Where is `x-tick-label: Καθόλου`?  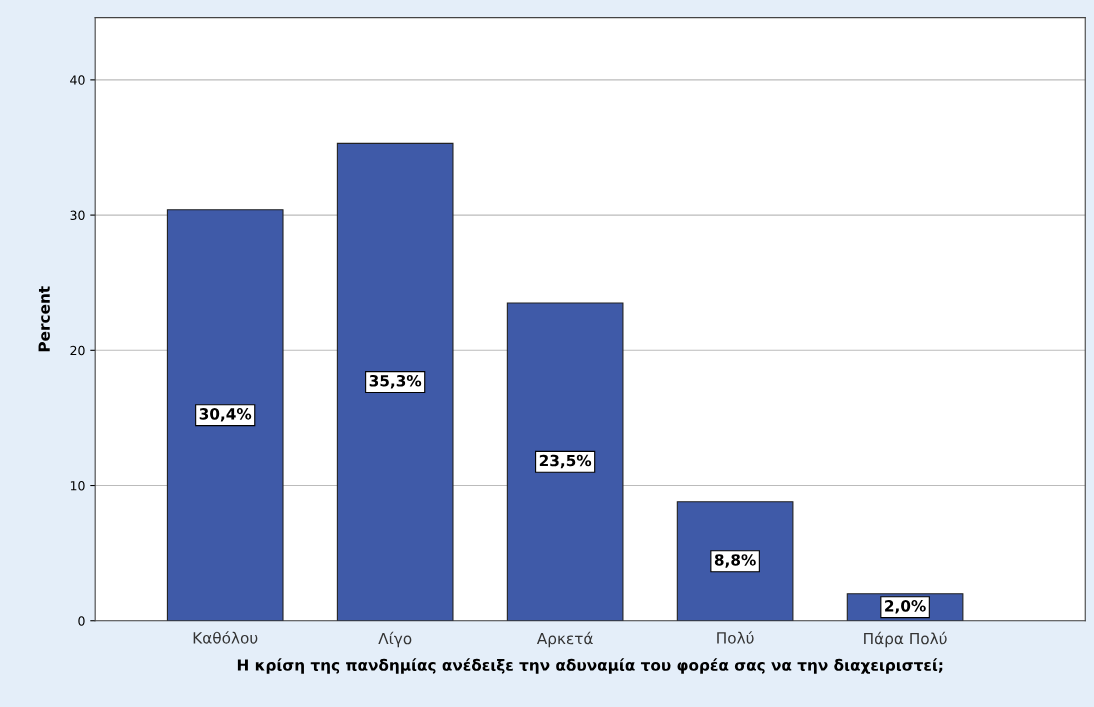
x-tick-label: Καθόλου is located at coordinates (225, 637).